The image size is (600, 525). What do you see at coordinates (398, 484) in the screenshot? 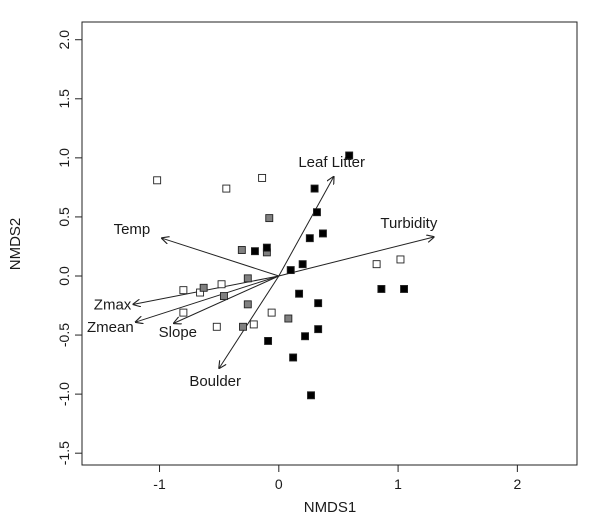
I see `x-tick-label: 1` at bounding box center [398, 484].